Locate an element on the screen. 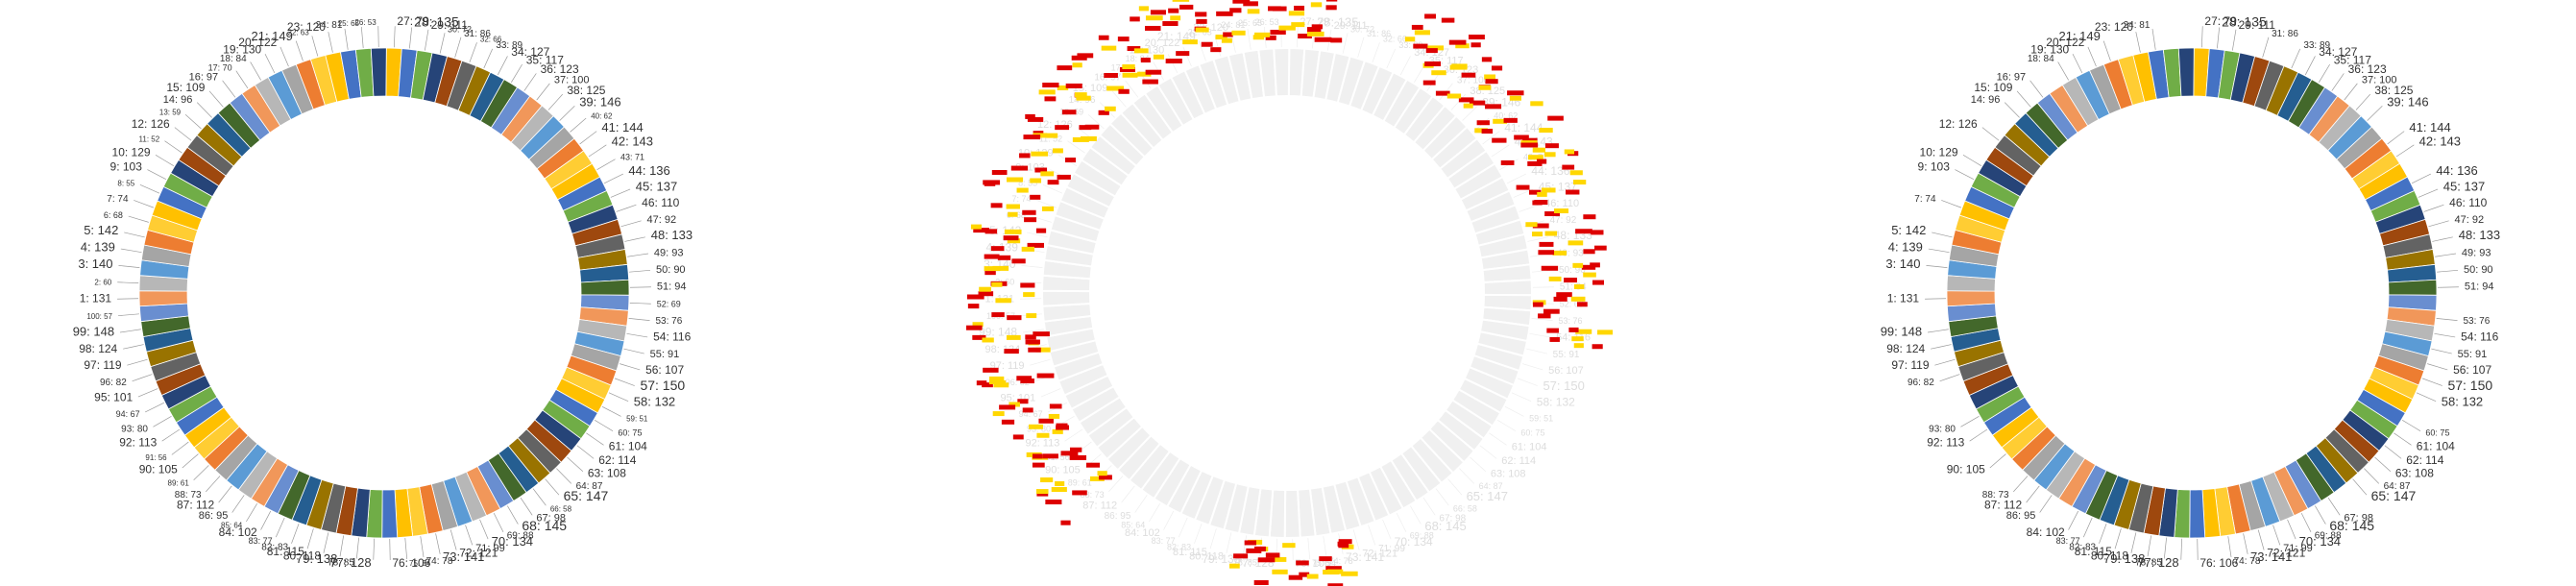  slice-label-8: 8: 55 is located at coordinates (1027, 183).